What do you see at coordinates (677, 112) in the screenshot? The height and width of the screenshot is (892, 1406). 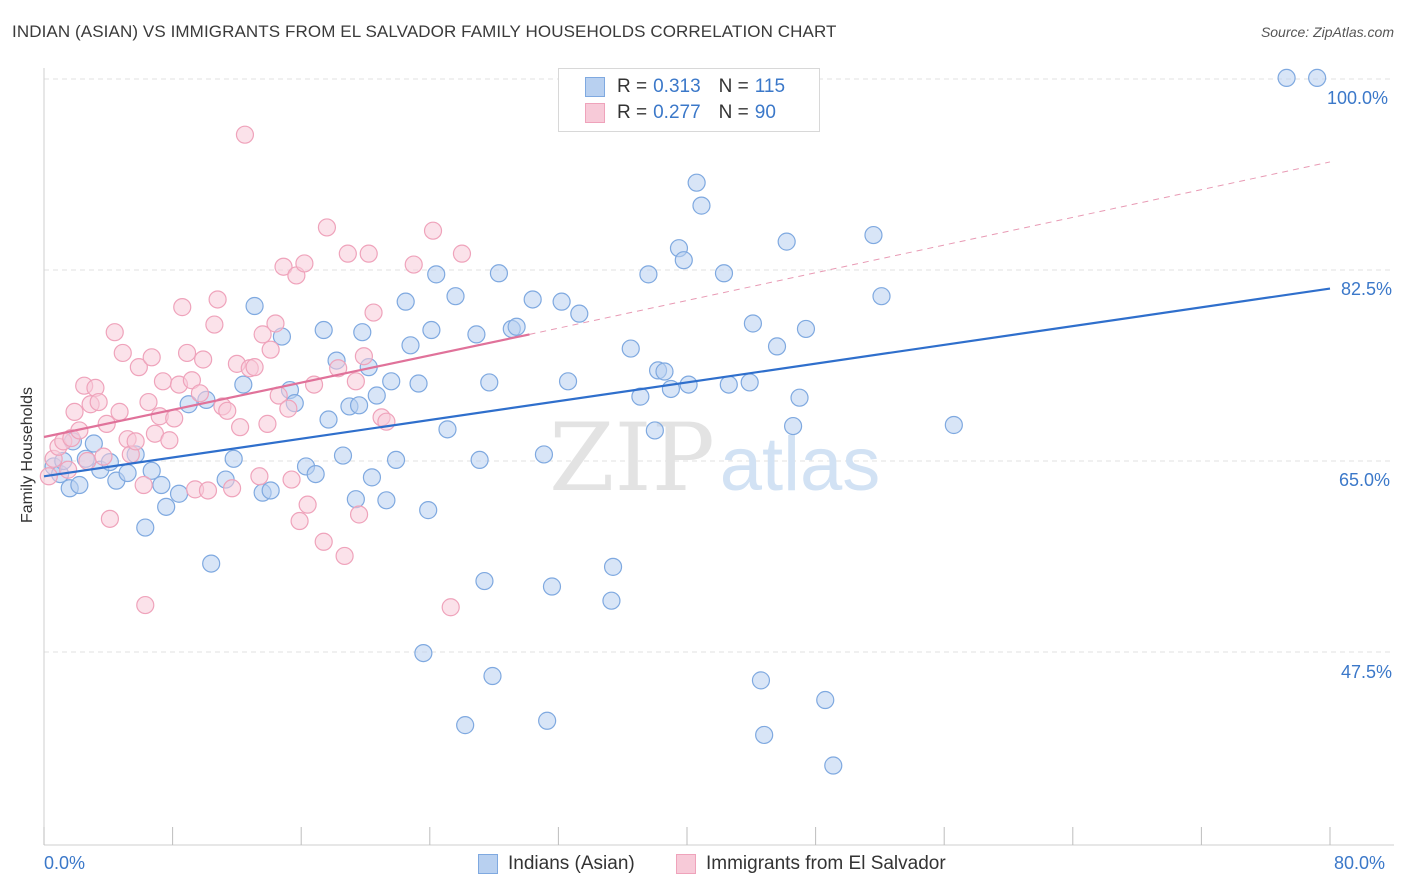 I see `legend-r-value: 0.277` at bounding box center [677, 112].